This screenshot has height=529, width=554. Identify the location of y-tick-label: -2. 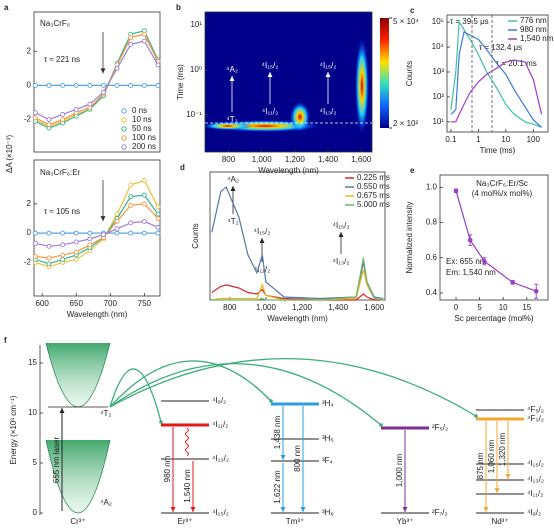
(28, 119).